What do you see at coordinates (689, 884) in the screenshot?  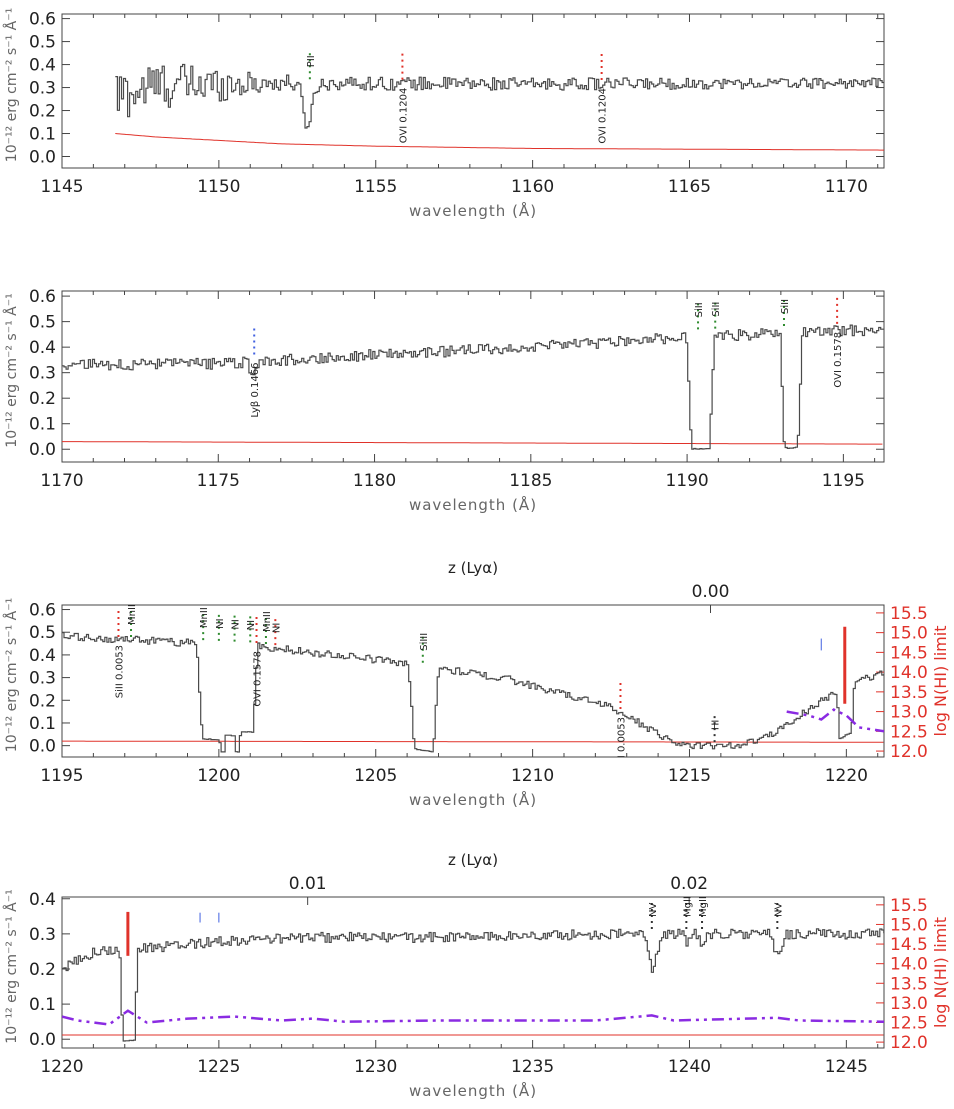 I see `top-tick-label: 0.02` at bounding box center [689, 884].